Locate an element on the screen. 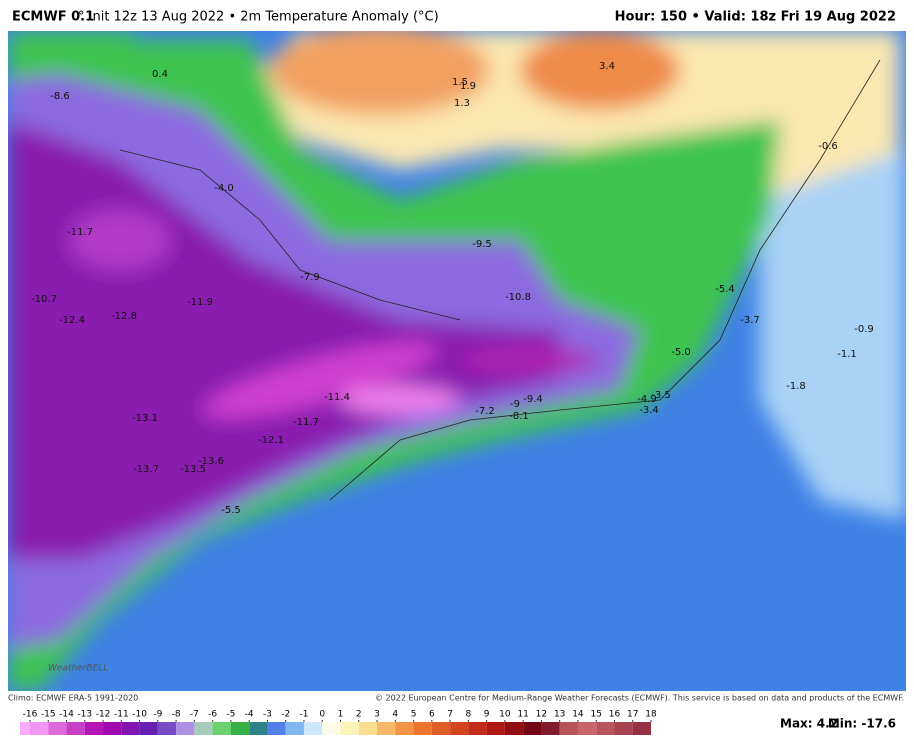  colorbar-tick-label: -16 is located at coordinates (30, 715).